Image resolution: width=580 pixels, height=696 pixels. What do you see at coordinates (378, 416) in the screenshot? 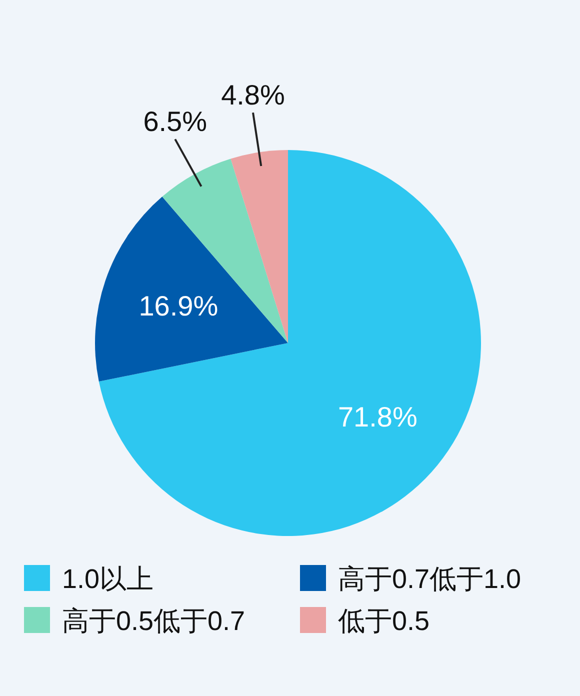
I see `data-label: 71.8%` at bounding box center [378, 416].